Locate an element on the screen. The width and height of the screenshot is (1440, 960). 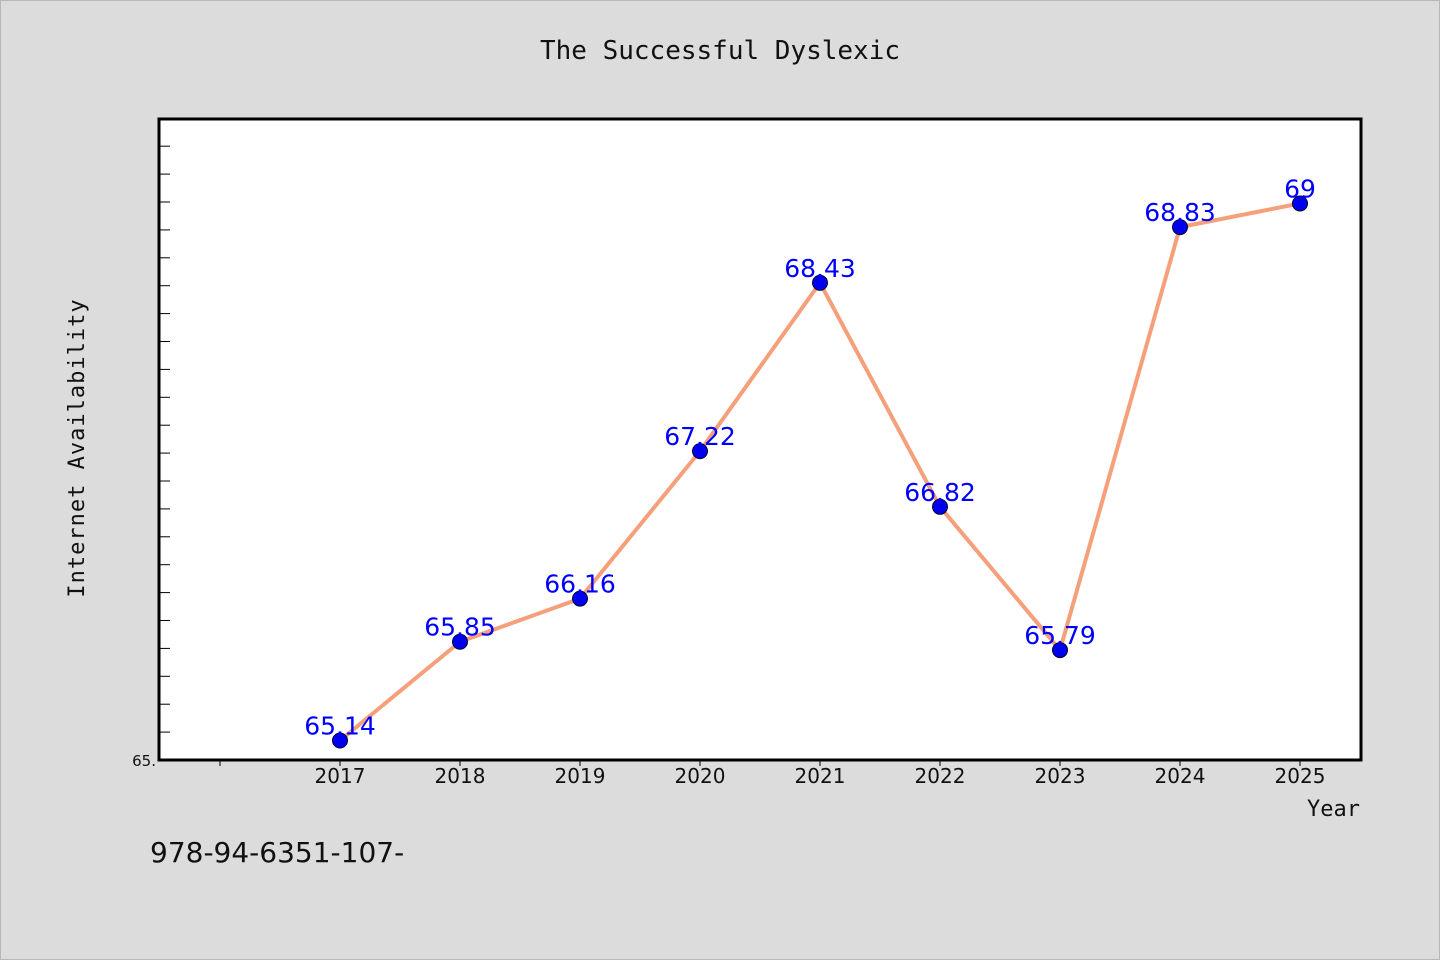
data-label: 69 is located at coordinates (1300, 188).